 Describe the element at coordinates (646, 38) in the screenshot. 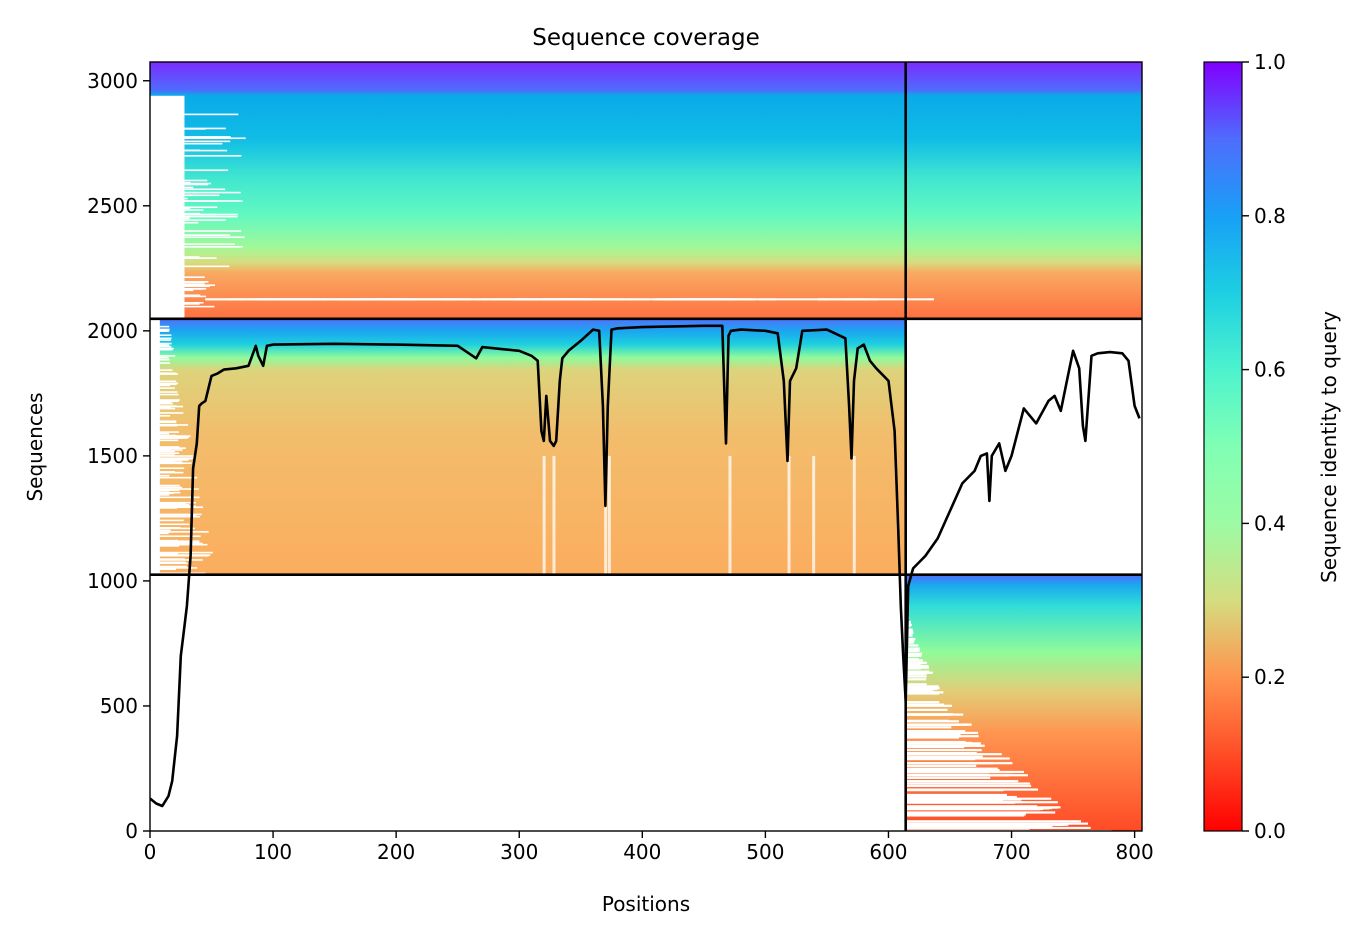

I see `chart-title: Sequence coverage` at that location.